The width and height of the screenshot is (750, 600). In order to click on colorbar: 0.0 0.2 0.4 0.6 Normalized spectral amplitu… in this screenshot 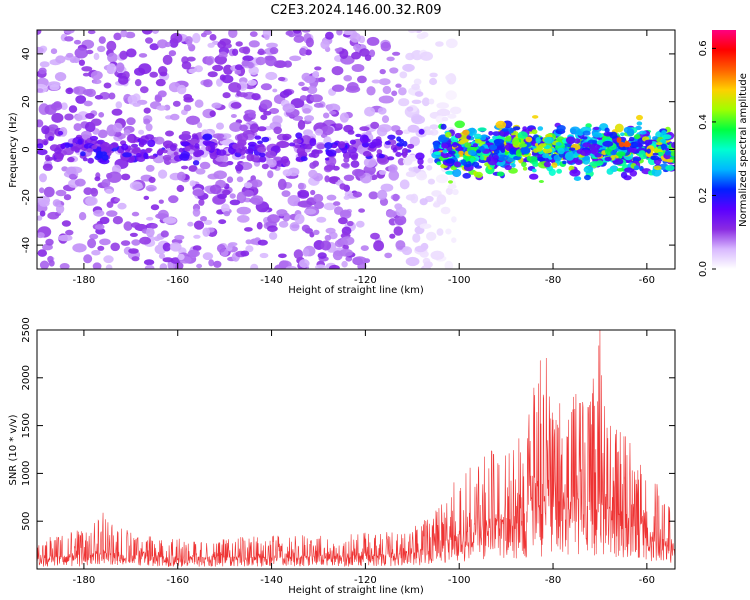, I will do `click(723, 153)`.